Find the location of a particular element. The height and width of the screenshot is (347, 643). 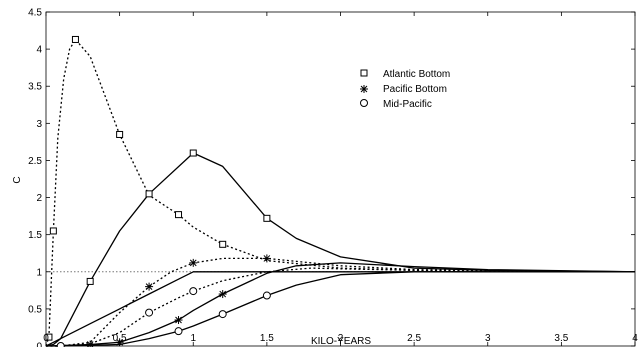

legend-label: Mid-Pacific is located at coordinates (407, 104).